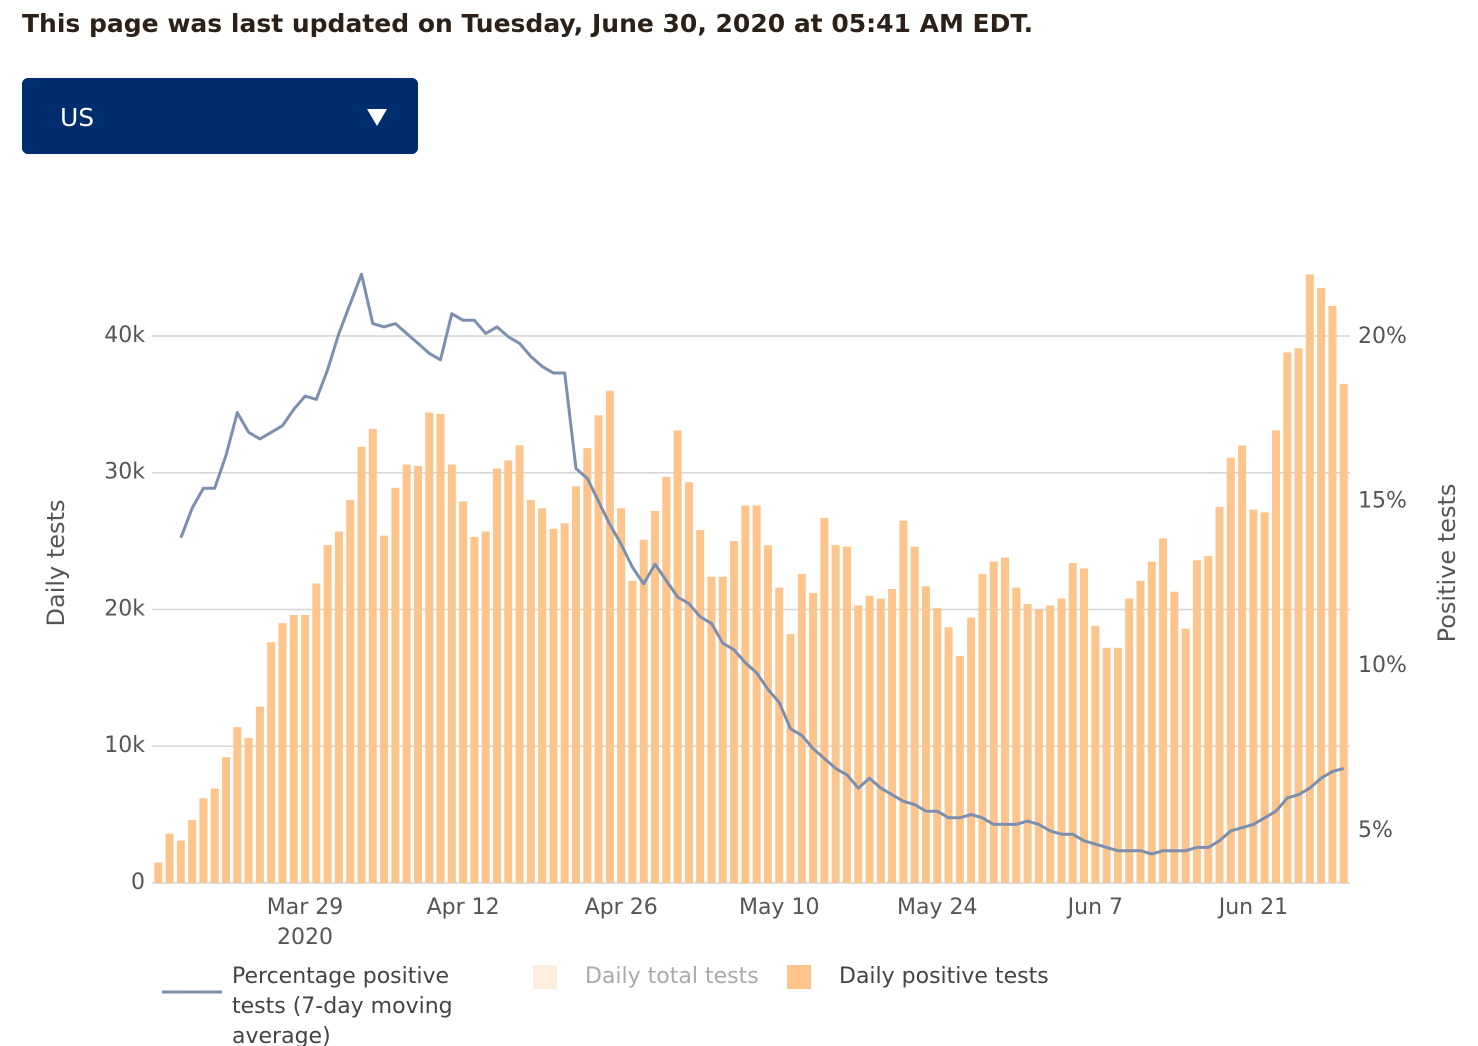 This screenshot has height=1046, width=1478. I want to click on dropdown-arrow, so click(377, 117).